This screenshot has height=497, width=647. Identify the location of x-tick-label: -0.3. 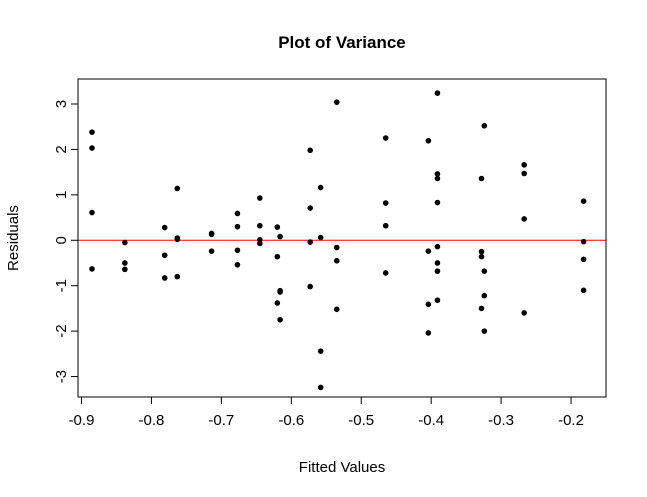
(501, 420).